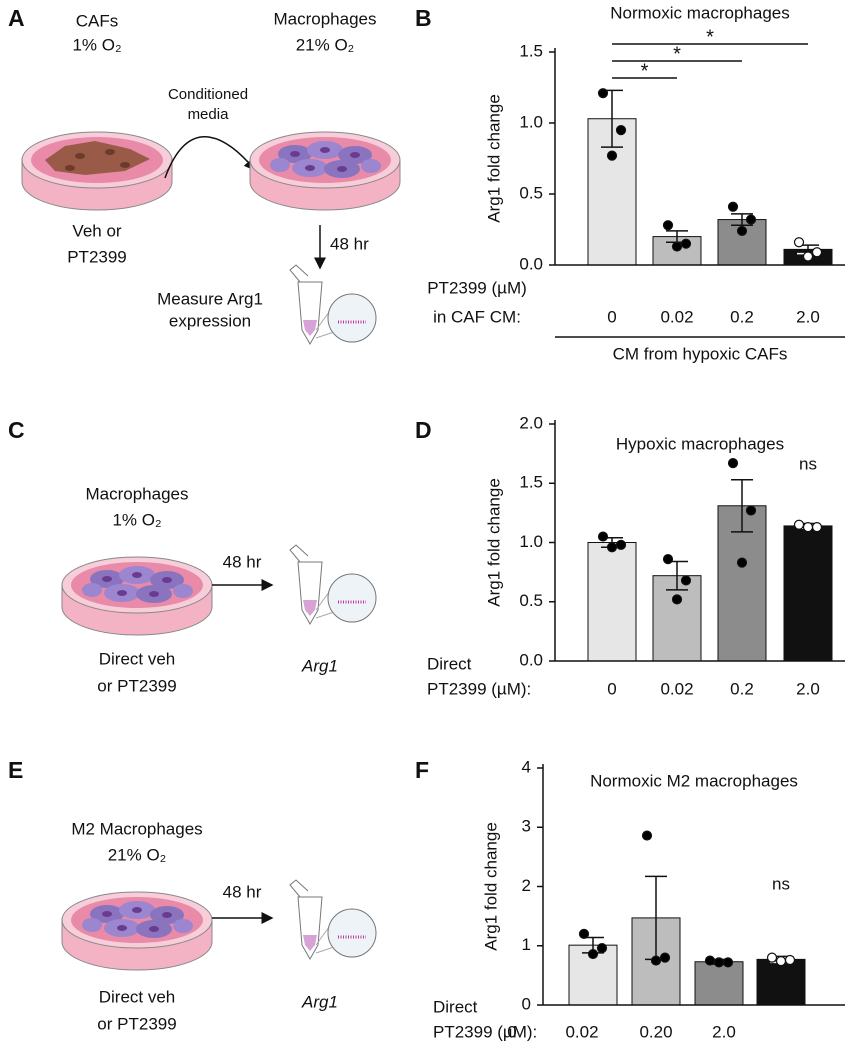 The height and width of the screenshot is (1050, 860). I want to click on label: 21% O₂, so click(325, 44).